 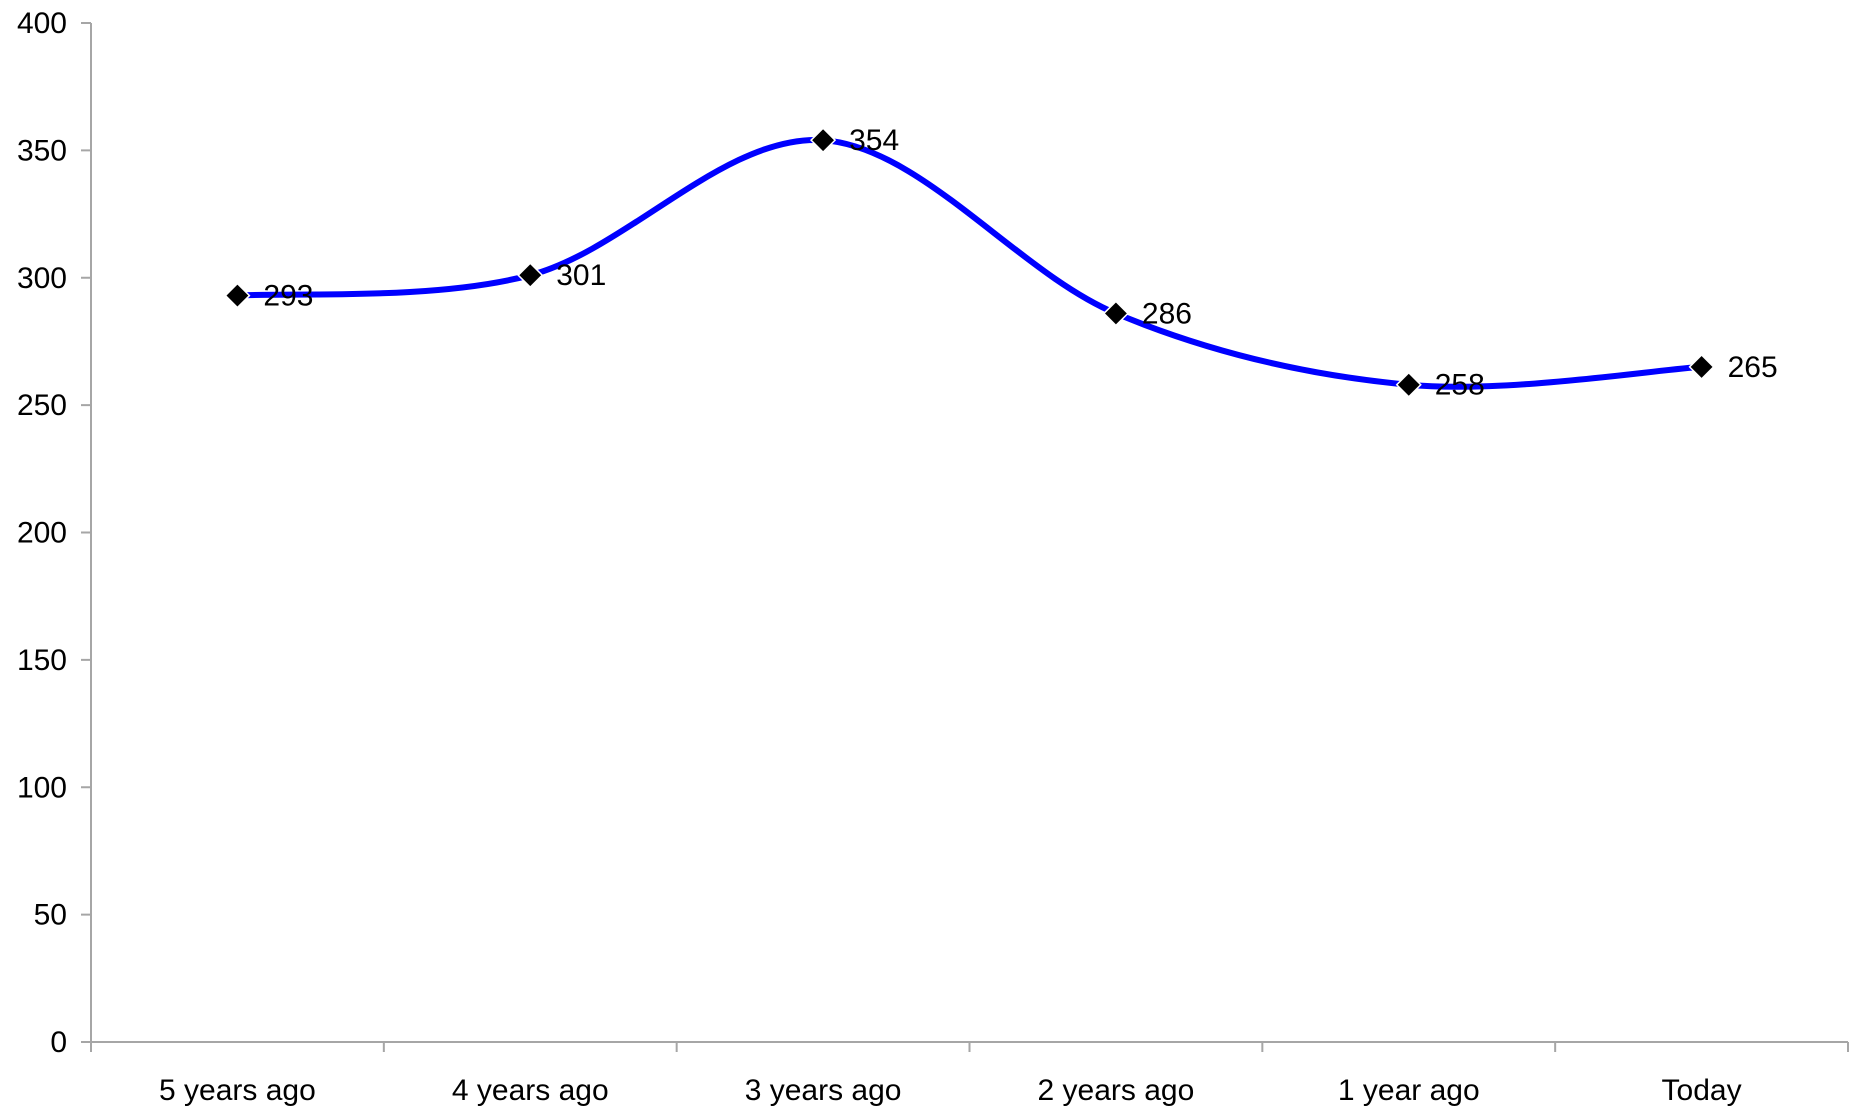 I want to click on y-tick-label: 0, so click(x=58, y=1042).